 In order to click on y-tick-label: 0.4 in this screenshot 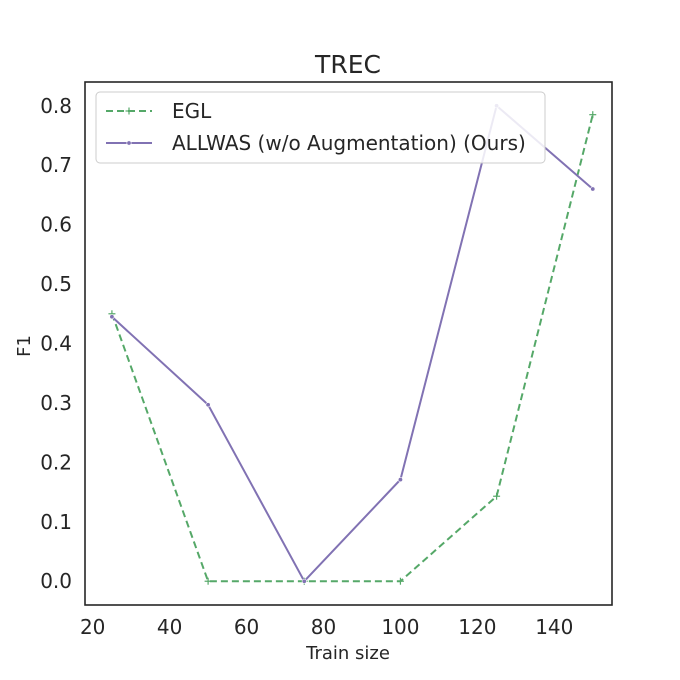, I will do `click(56, 344)`.